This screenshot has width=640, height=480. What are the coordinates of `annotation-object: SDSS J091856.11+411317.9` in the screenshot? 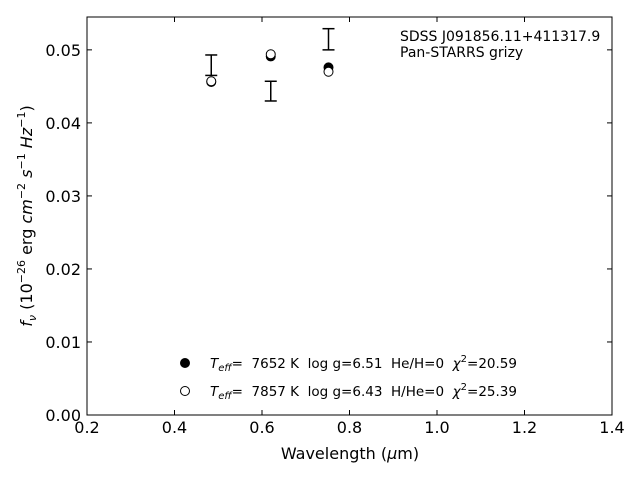 It's located at (500, 37).